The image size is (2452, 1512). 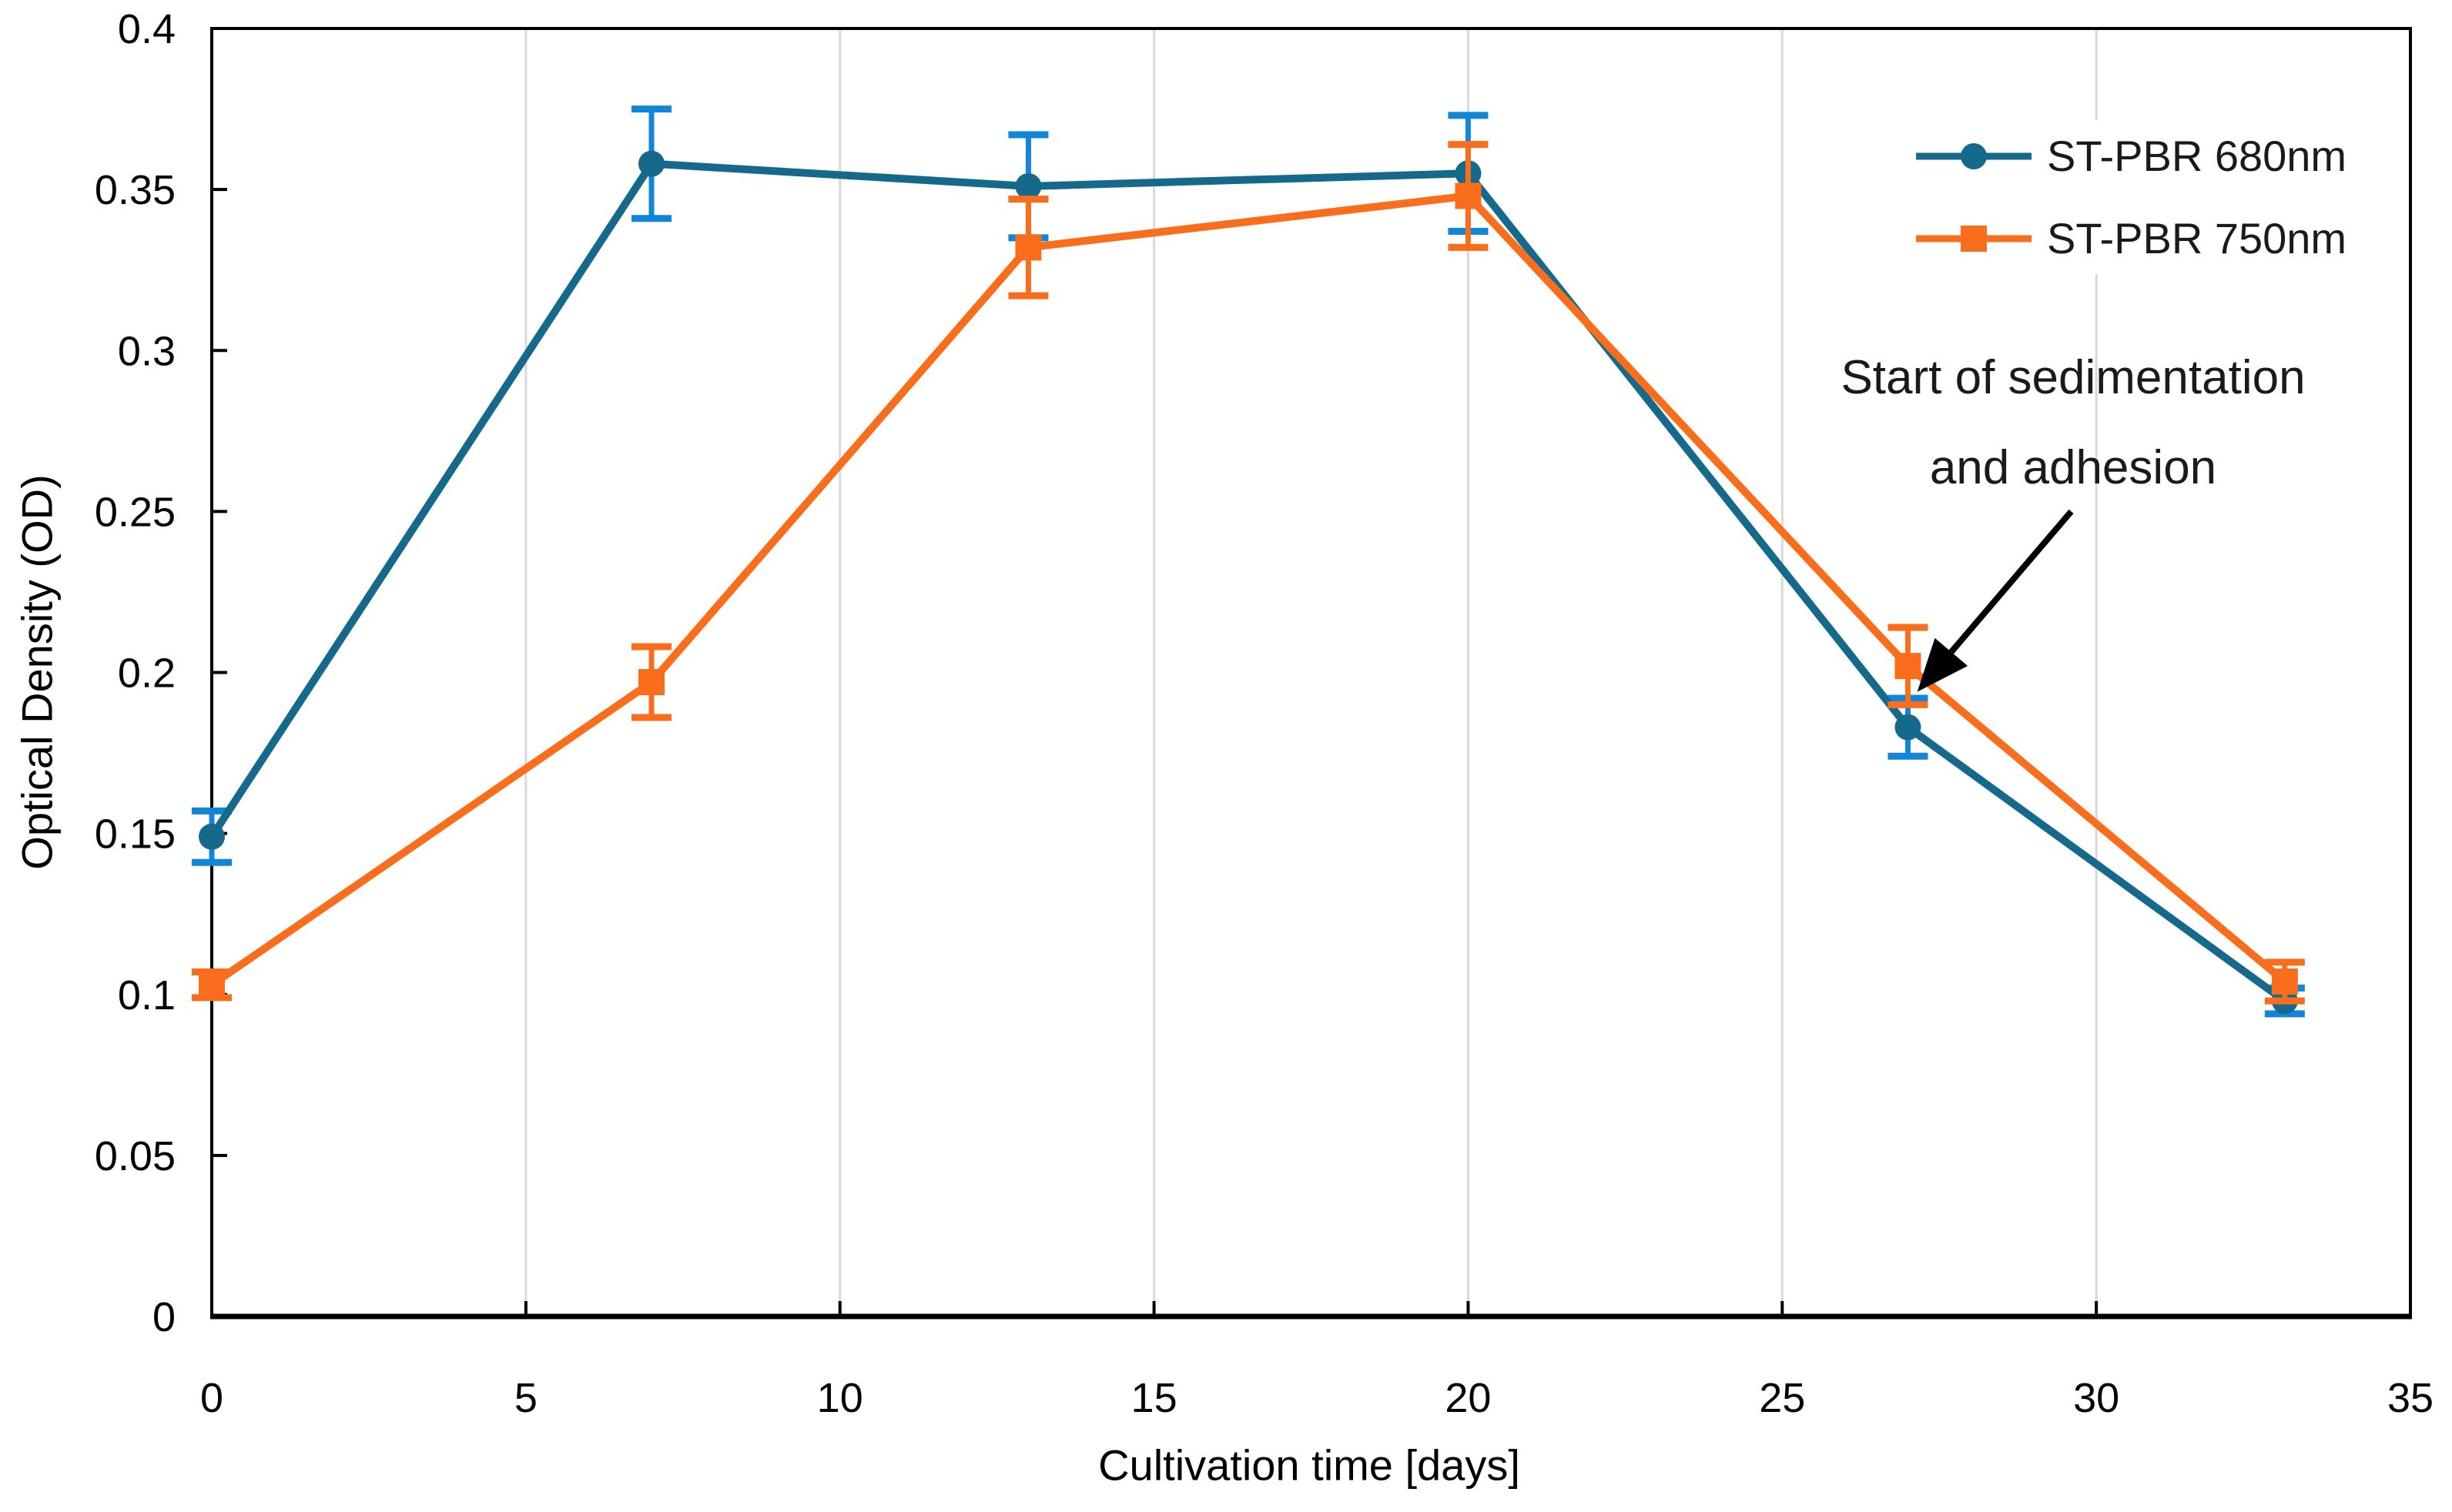 What do you see at coordinates (2096, 1398) in the screenshot?
I see `x-tick-label: 30` at bounding box center [2096, 1398].